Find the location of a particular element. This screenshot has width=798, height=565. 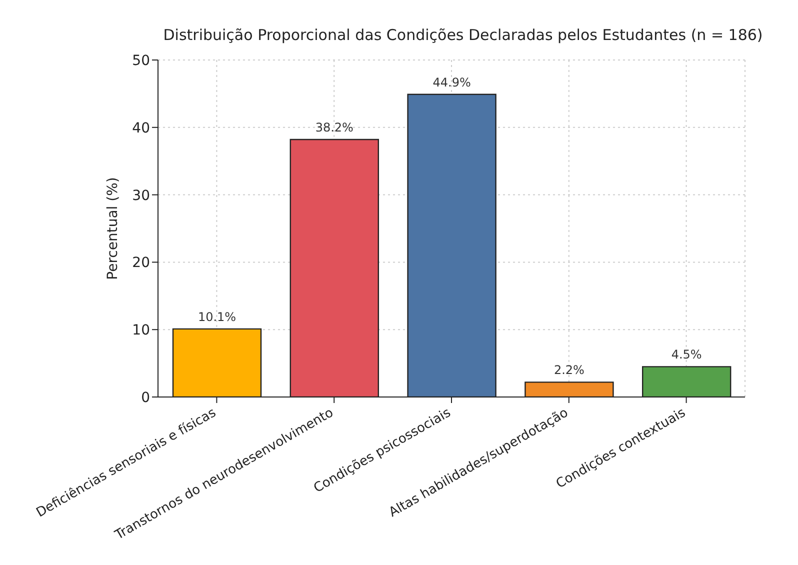

data-label: 10.1% is located at coordinates (217, 317).